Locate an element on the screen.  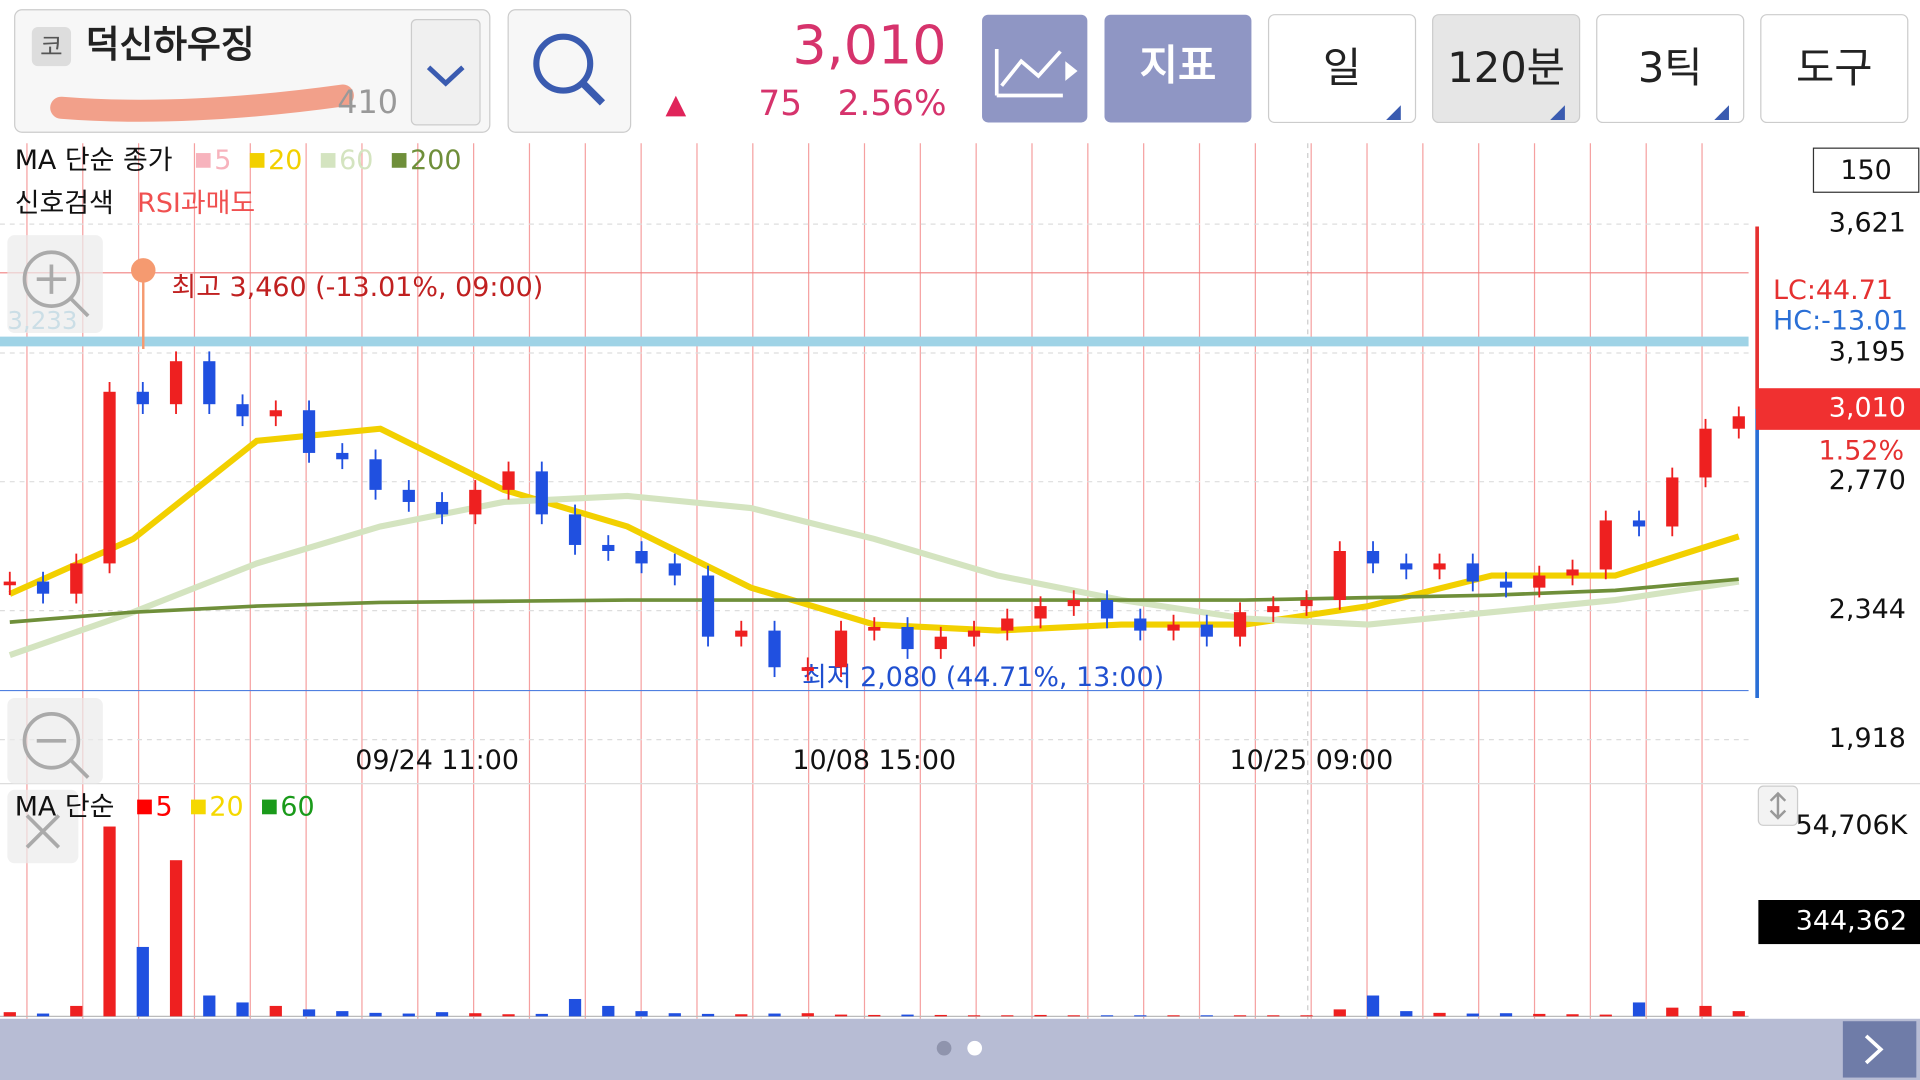
button-label: 일 is located at coordinates (1342, 67).